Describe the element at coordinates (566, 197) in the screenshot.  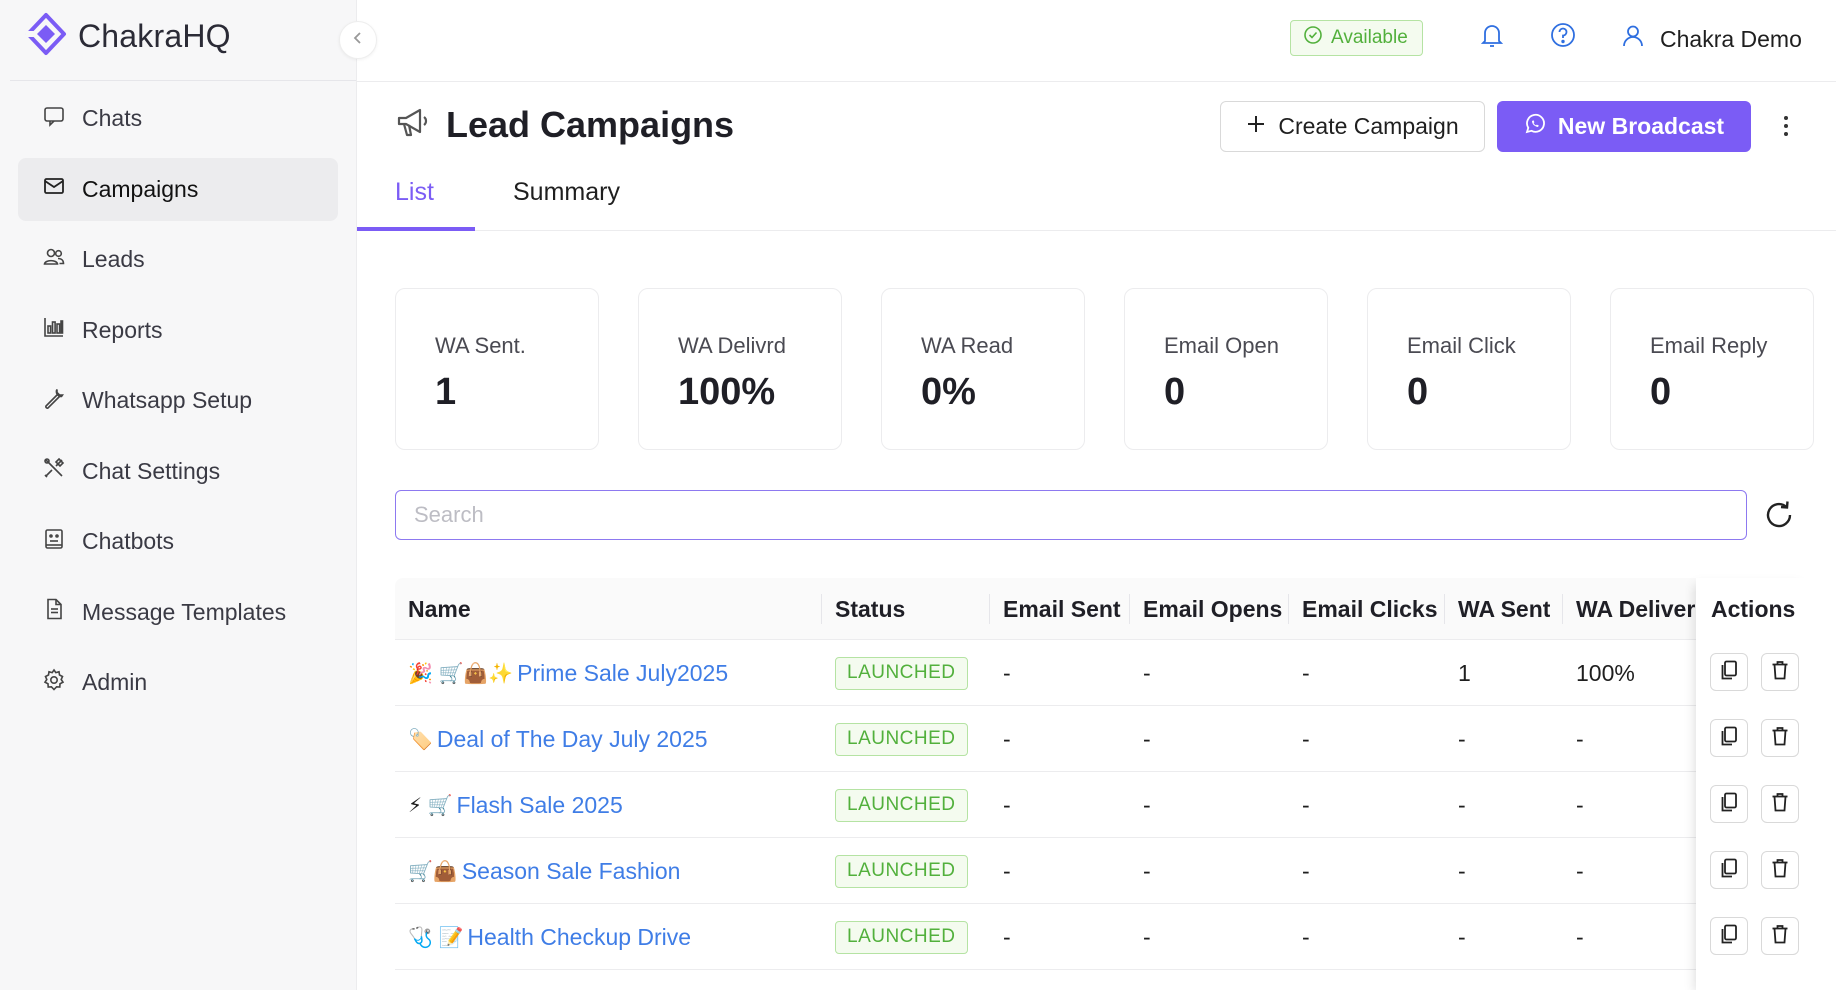
I see `tab-summary: Summary` at that location.